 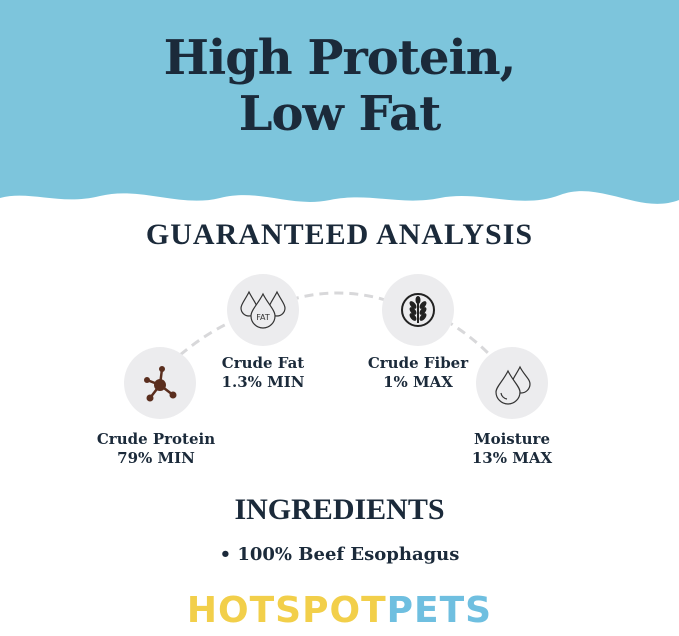 I want to click on molecule-icon, so click(x=160, y=384).